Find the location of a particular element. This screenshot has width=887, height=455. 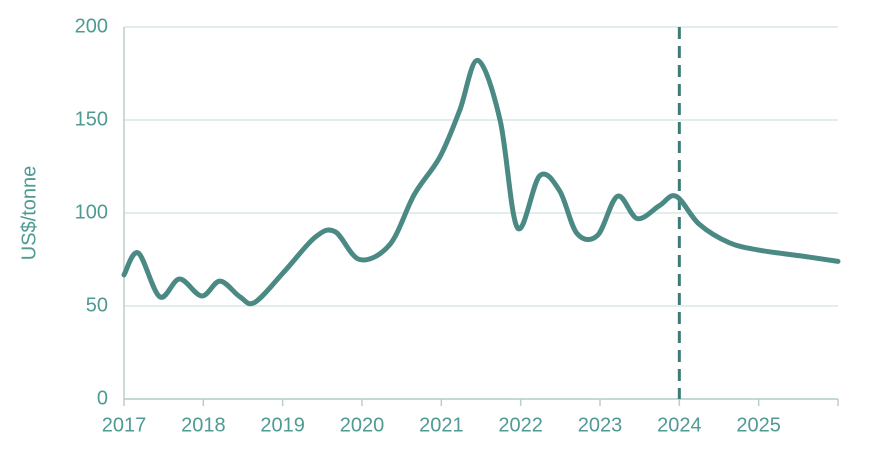

y-tick-label: 0 is located at coordinates (102, 398).